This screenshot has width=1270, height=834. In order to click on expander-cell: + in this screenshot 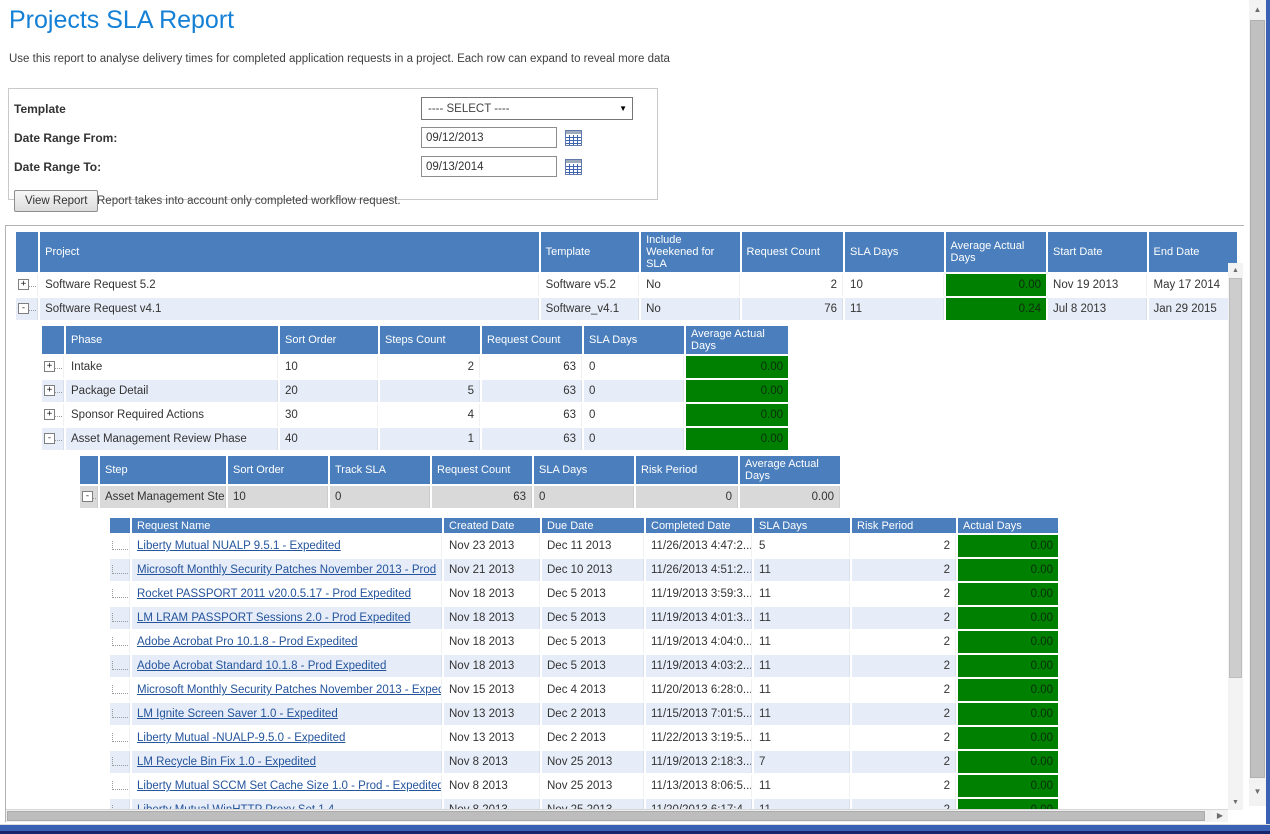, I will do `click(27, 285)`.